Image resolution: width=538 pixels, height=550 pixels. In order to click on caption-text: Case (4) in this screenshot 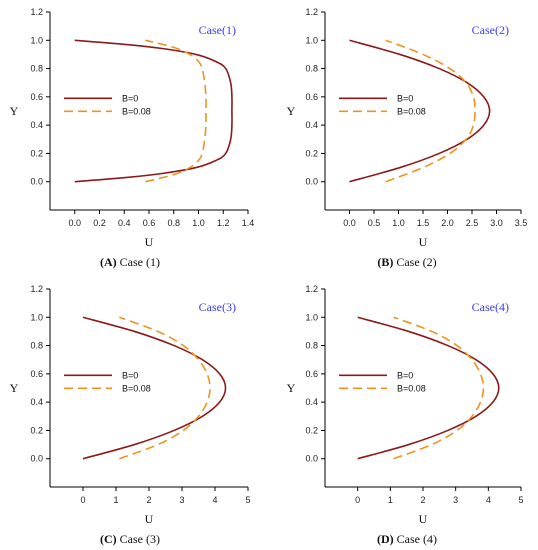, I will do `click(415, 539)`.